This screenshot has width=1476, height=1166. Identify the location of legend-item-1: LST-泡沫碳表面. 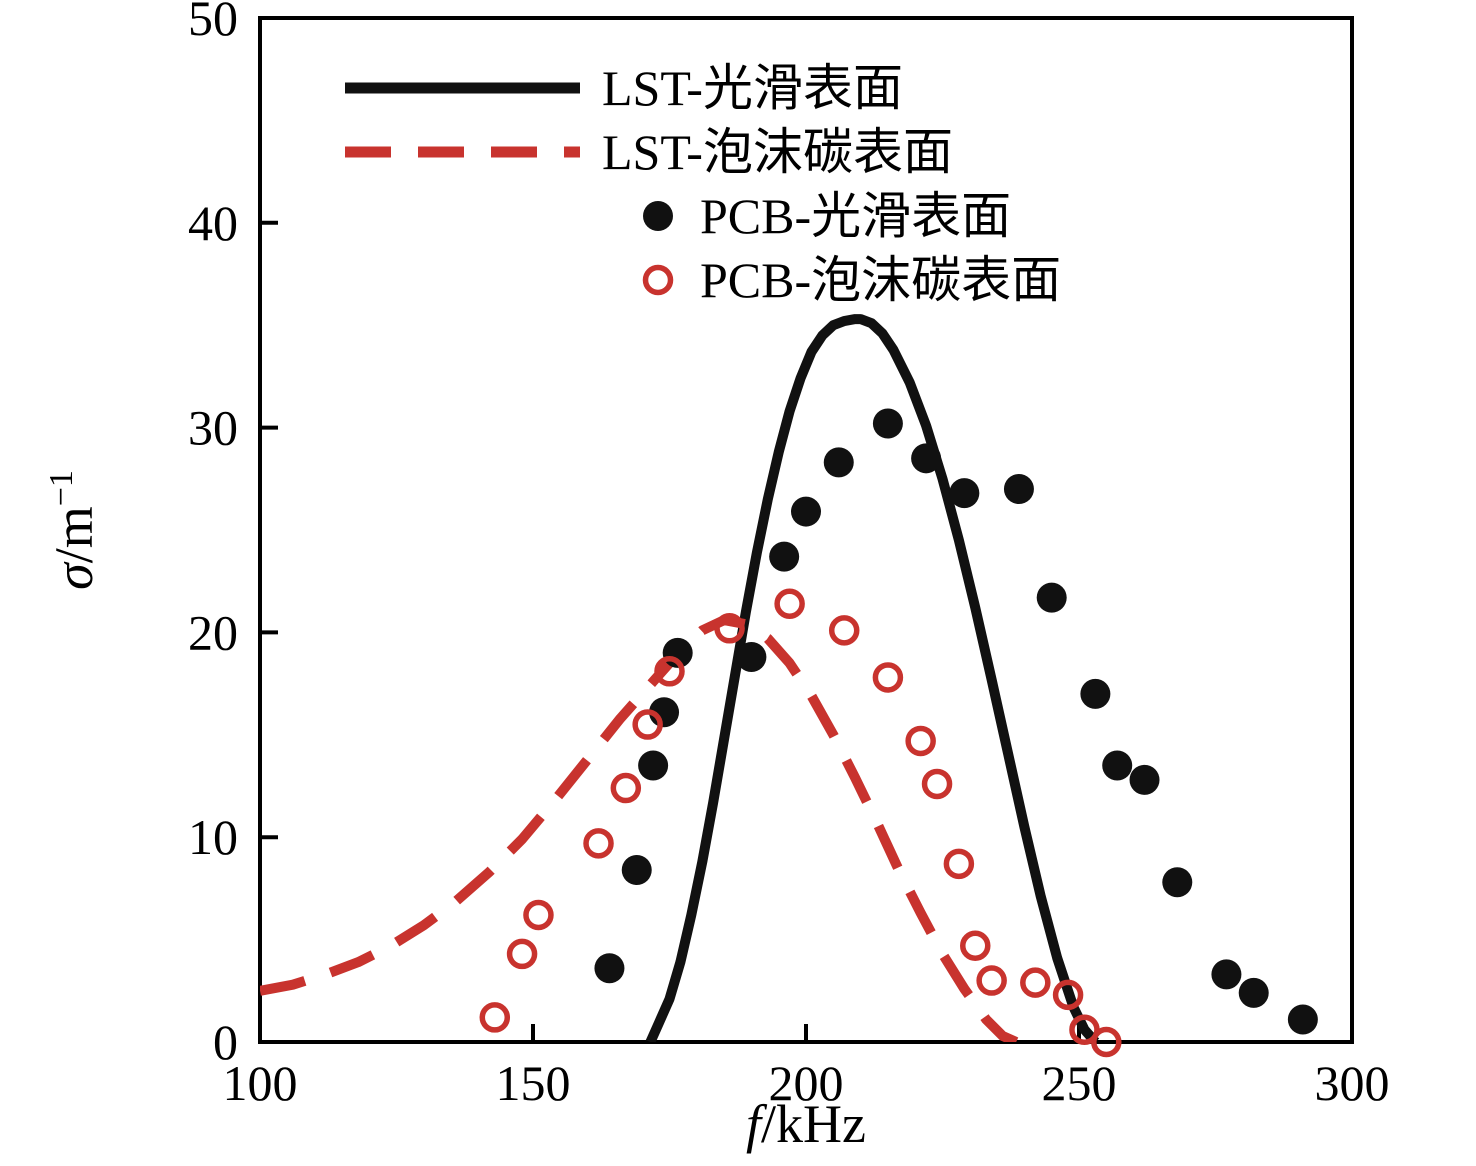
(649, 152).